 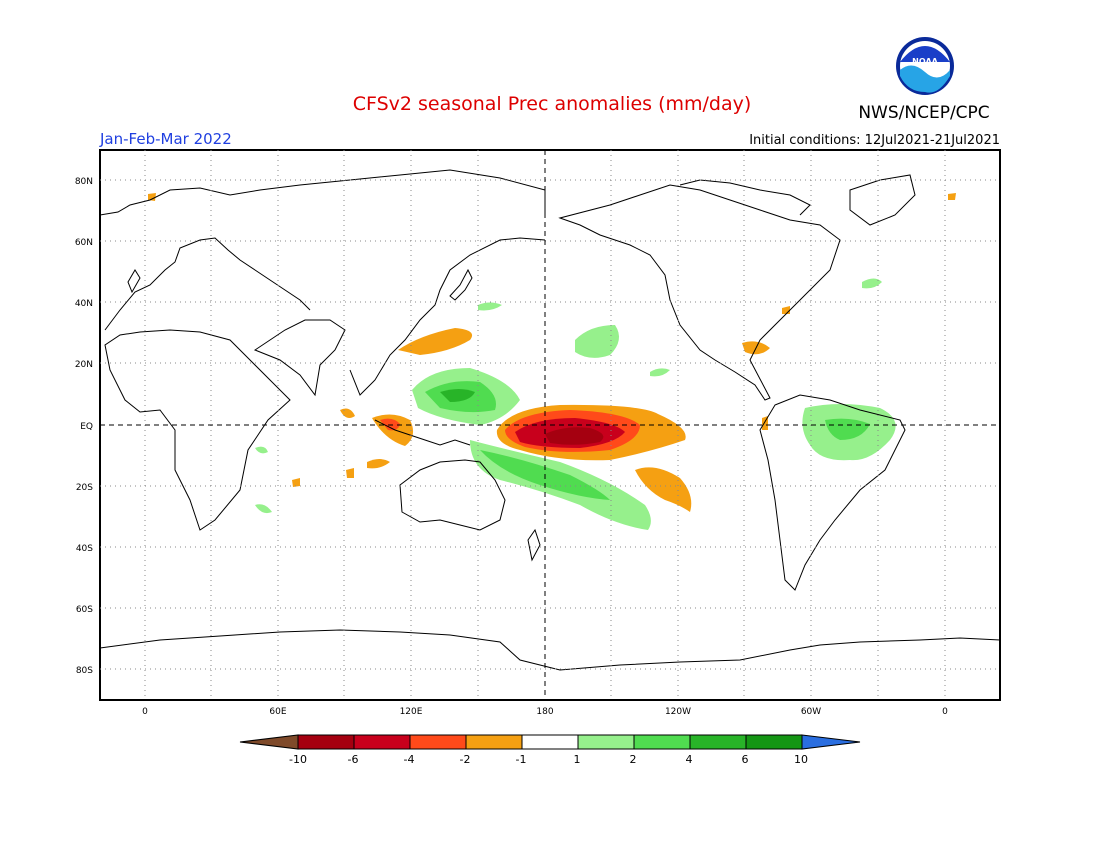 I want to click on lon-axis: 0 60E 120E 180 120W 60W 0, so click(x=545, y=712).